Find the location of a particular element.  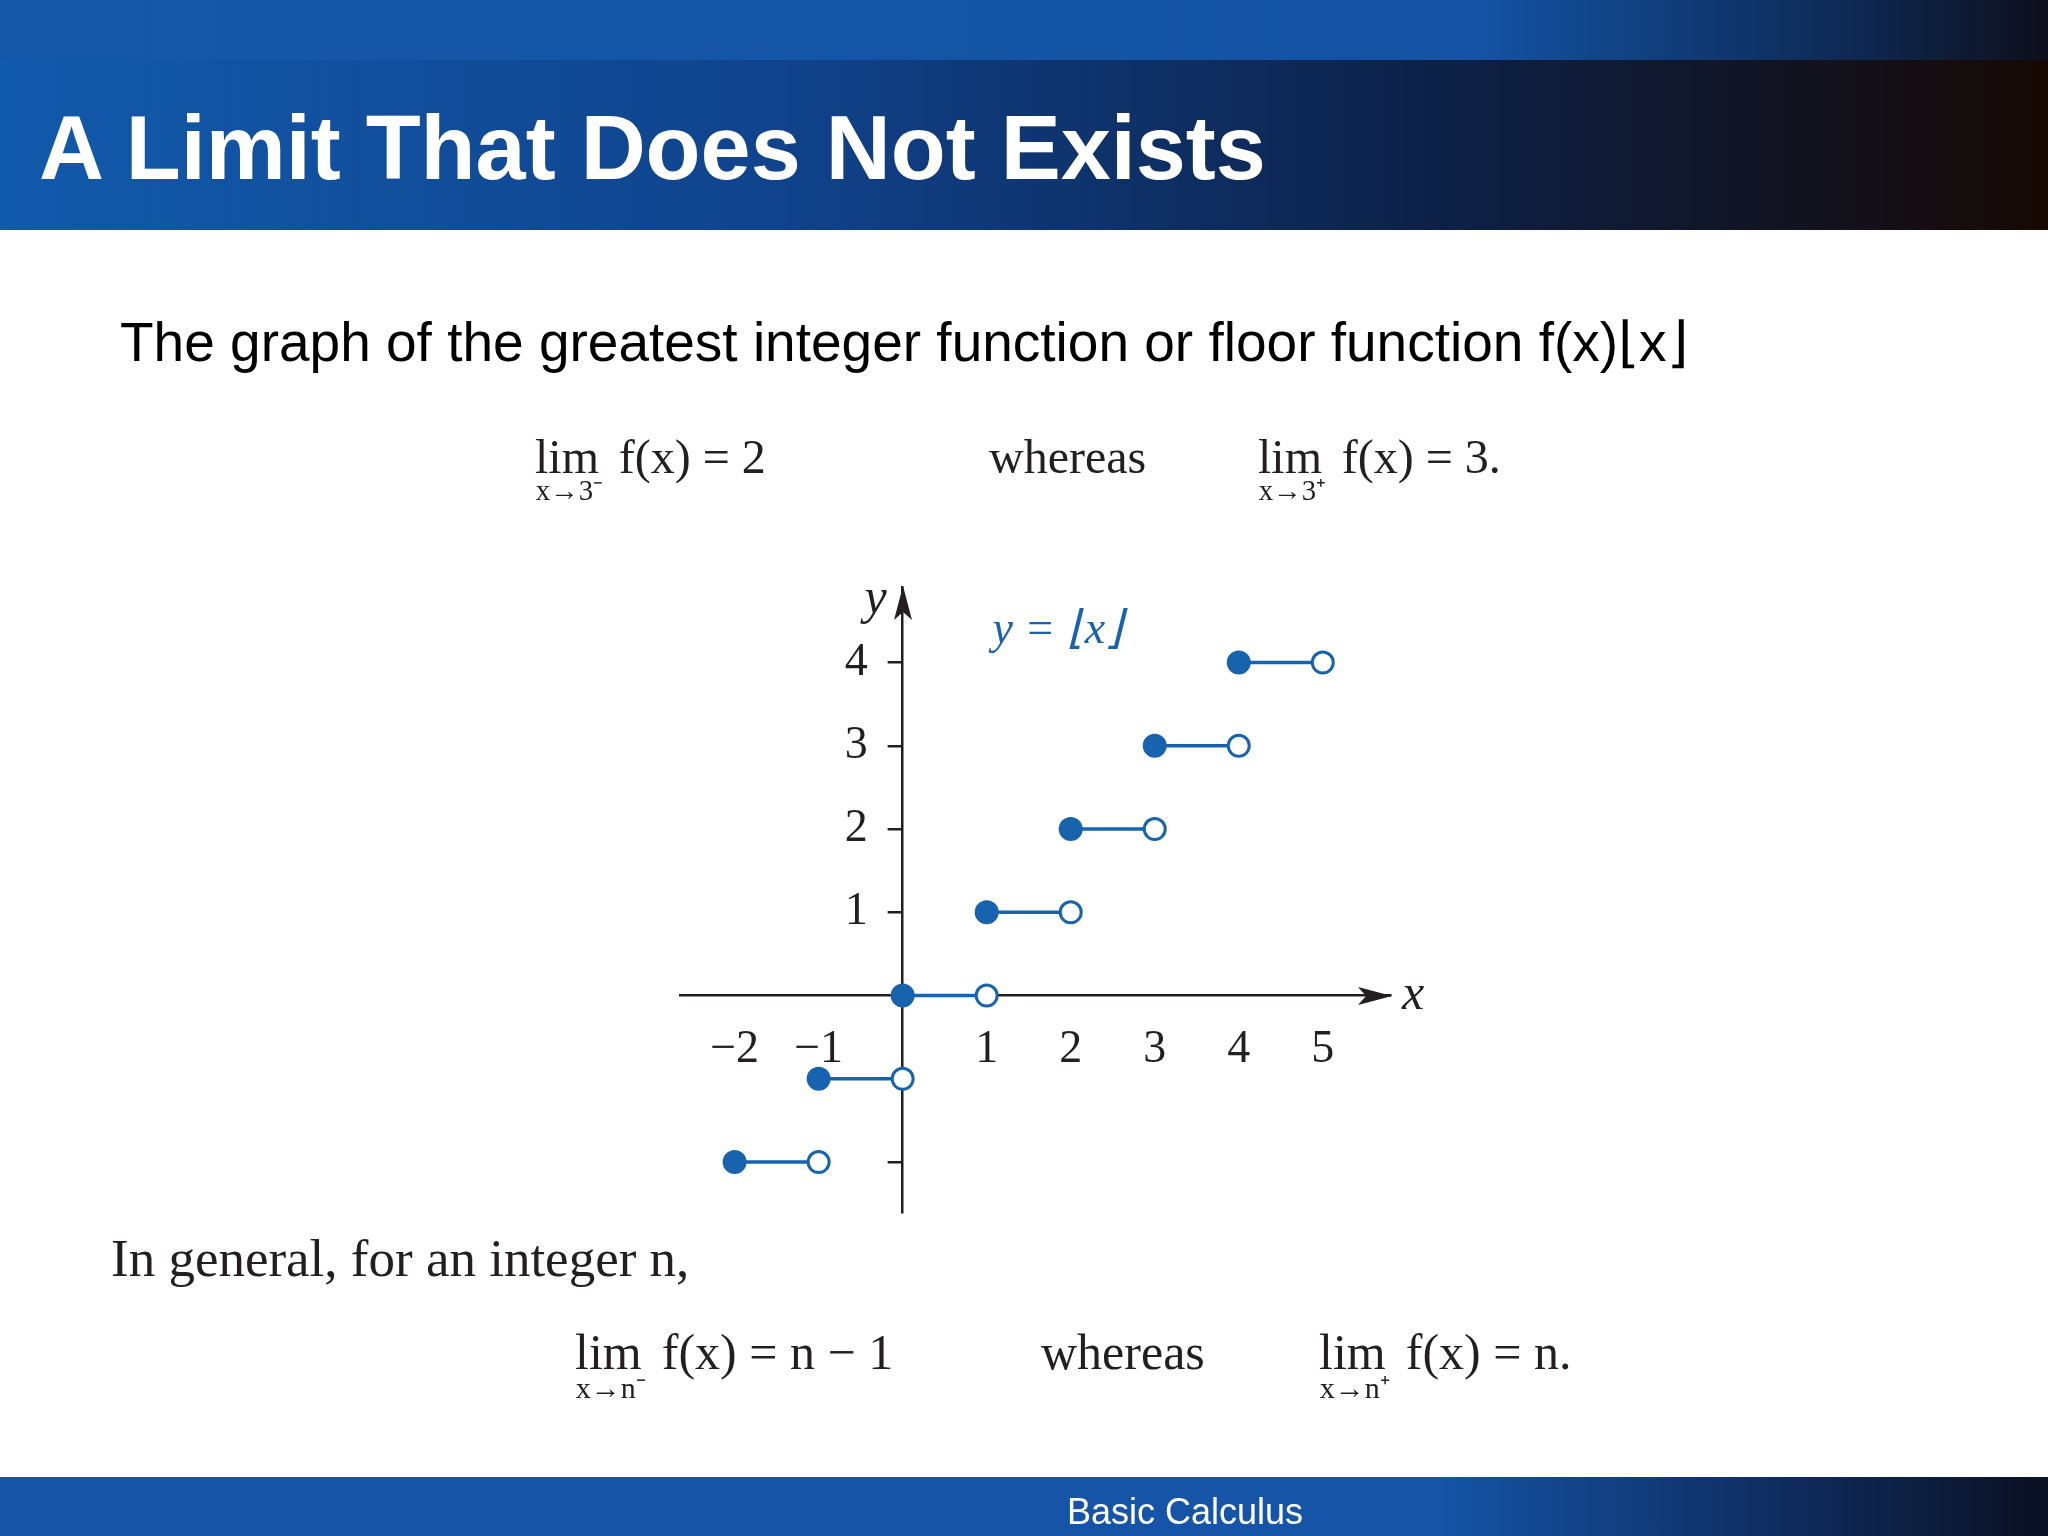

y-tick-label: 4 is located at coordinates (856, 659).